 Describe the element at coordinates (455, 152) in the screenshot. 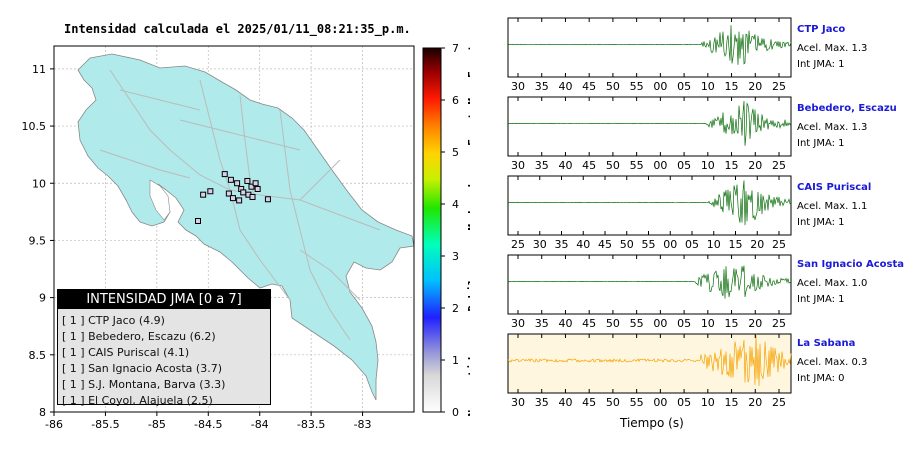

I see `colorbar-tick-label: 5` at that location.